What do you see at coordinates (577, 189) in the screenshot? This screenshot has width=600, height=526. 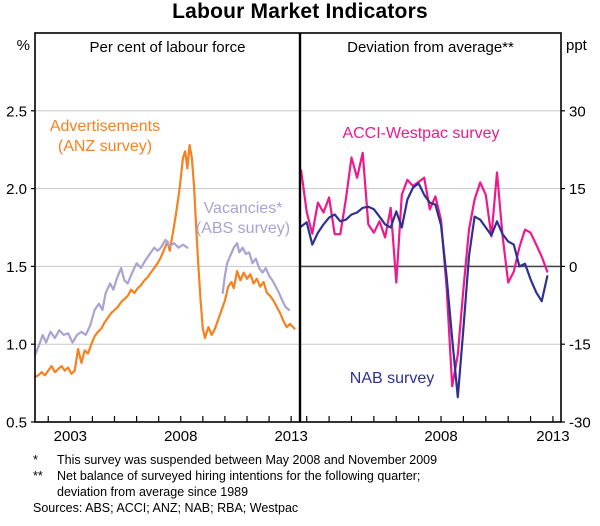 I see `y-tick-label: 15` at bounding box center [577, 189].